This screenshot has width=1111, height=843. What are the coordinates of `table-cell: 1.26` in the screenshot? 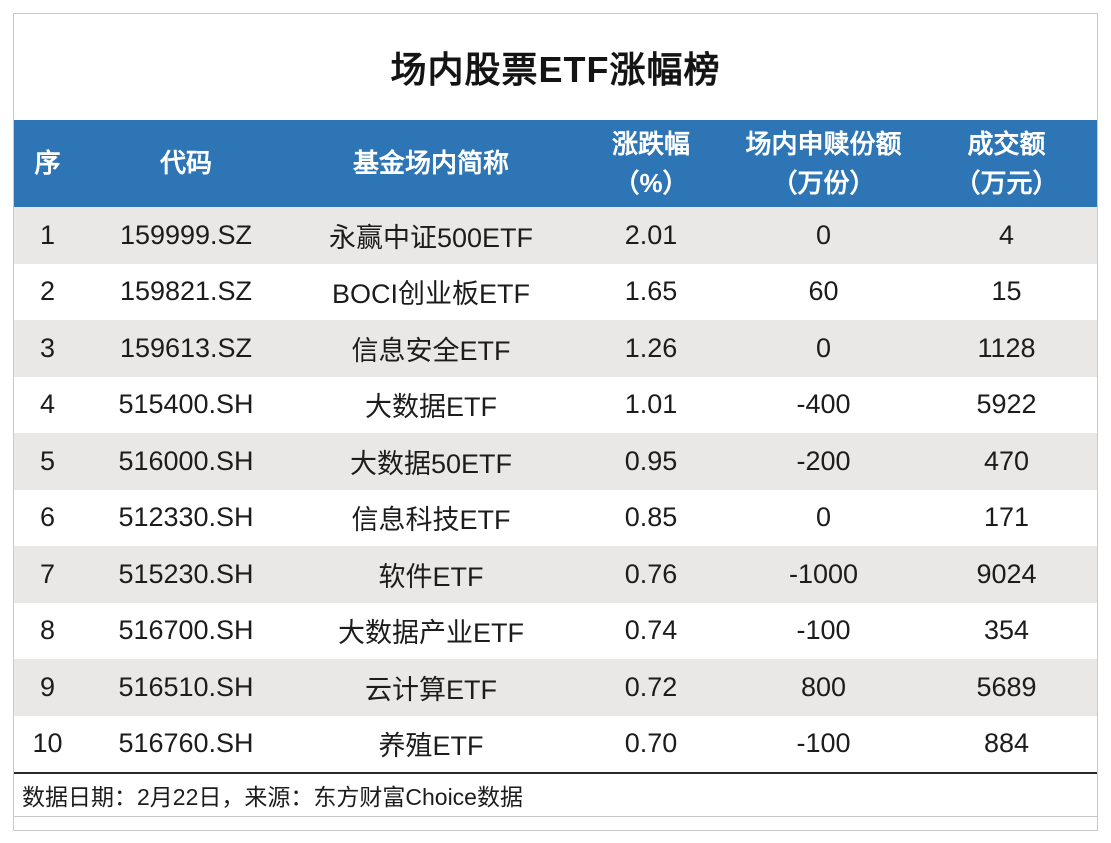 It's located at (651, 347).